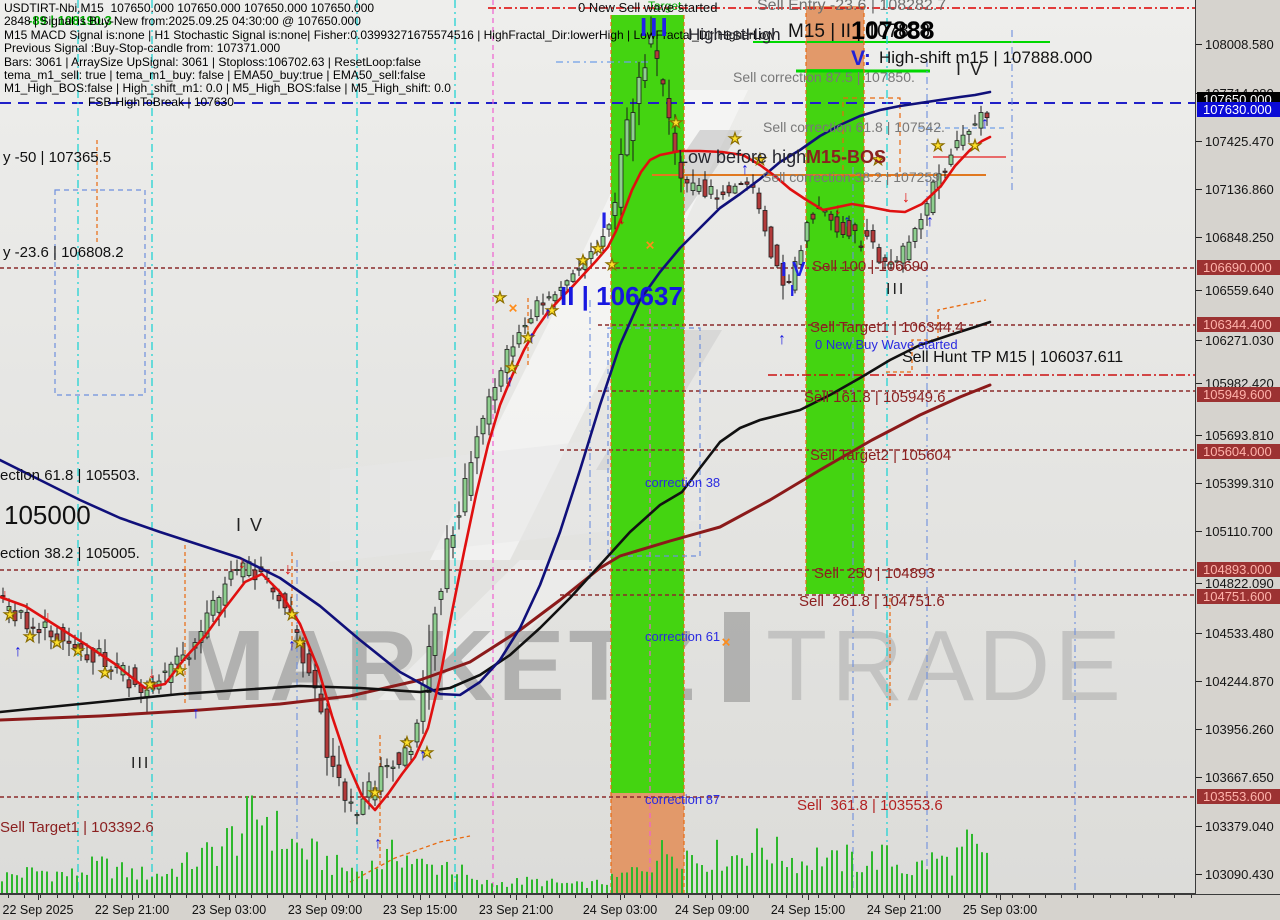 This screenshot has height=920, width=1280. Describe the element at coordinates (1239, 340) in the screenshot. I see `price-label: 106271.030` at that location.